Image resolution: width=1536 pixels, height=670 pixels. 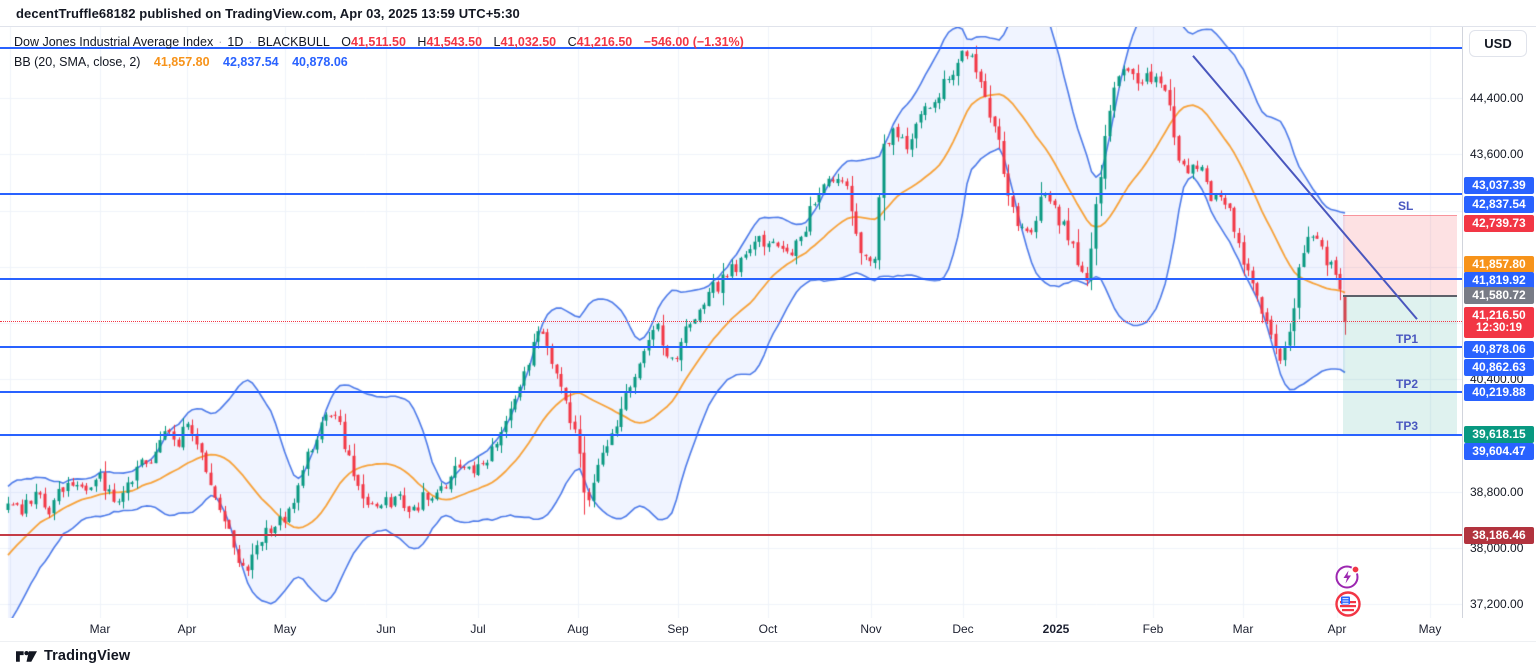 What do you see at coordinates (77, 62) in the screenshot?
I see `indicator-label: BB (20, SMA, close, 2)` at bounding box center [77, 62].